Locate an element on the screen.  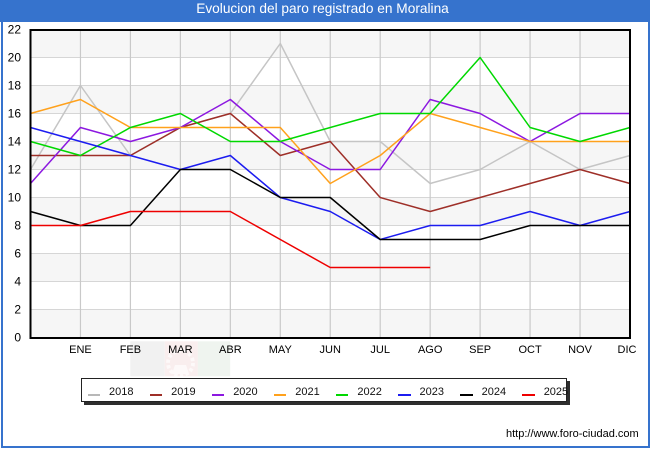
svg-text: SEP is located at coordinates (480, 350).